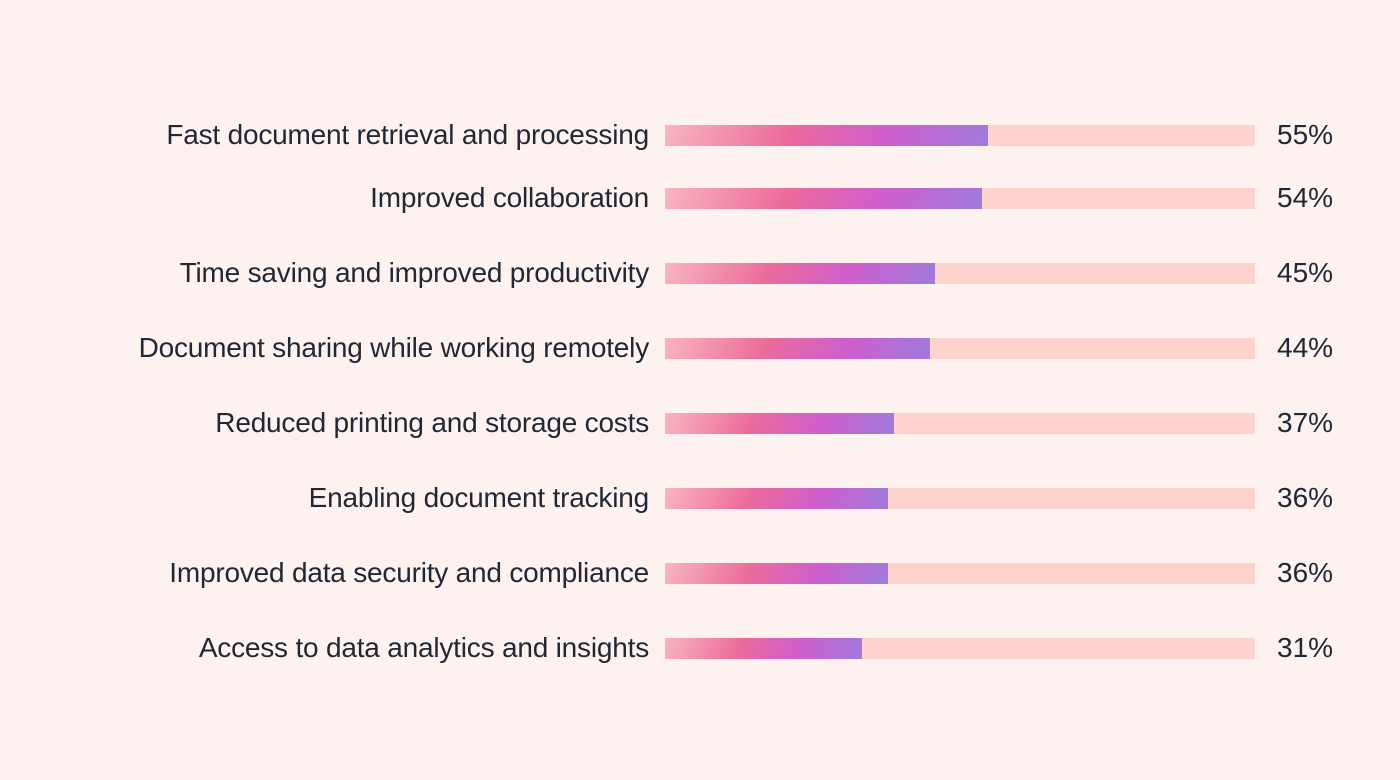 This screenshot has height=780, width=1400. I want to click on chart-row: Reduced printing and storage costs 37%, so click(728, 422).